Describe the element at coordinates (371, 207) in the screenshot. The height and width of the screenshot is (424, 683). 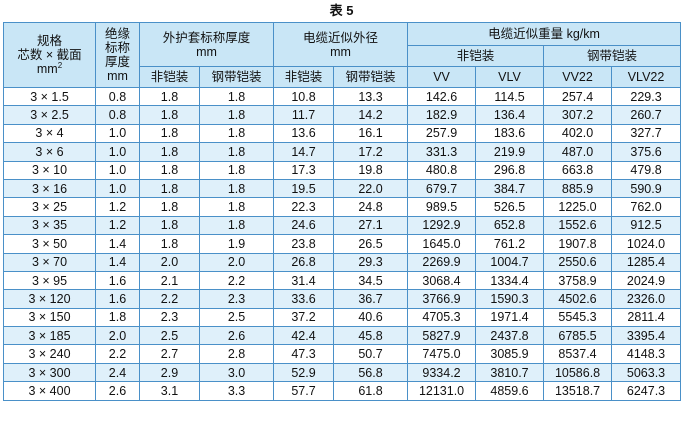
I see `cell-diameter-armored: 24.8` at that location.